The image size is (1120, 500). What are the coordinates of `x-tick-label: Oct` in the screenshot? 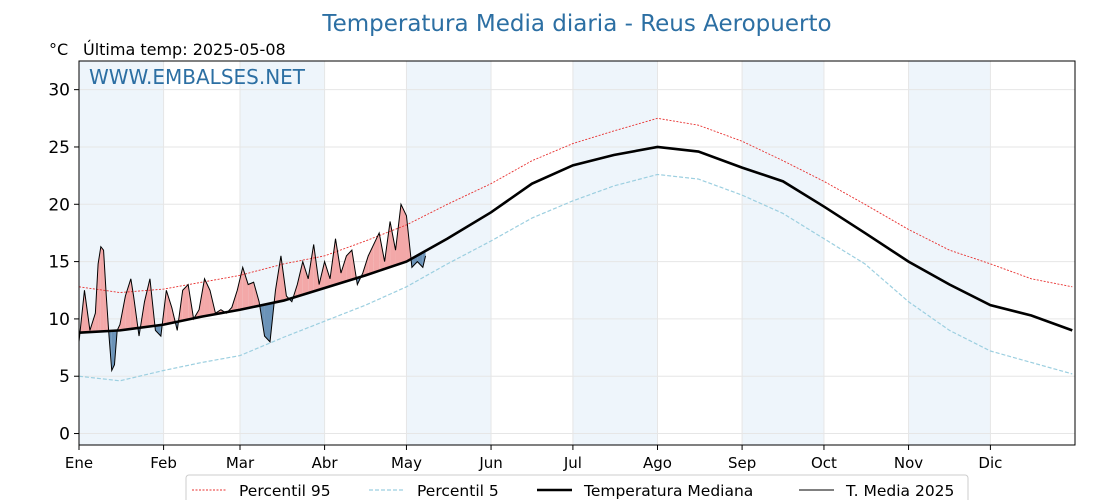 It's located at (824, 463).